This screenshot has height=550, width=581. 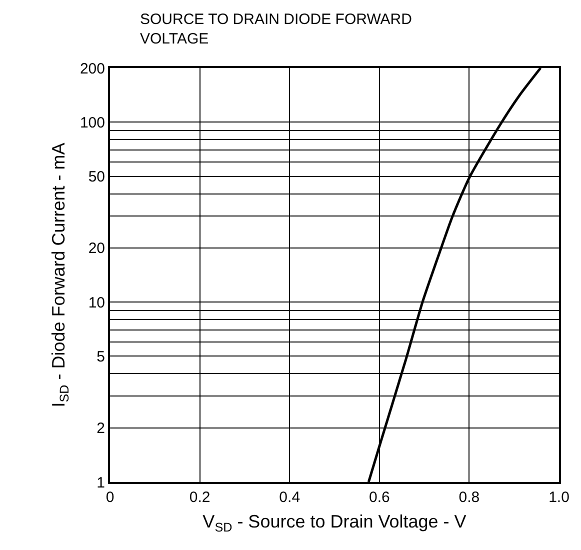 I want to click on chart-title: SOURCE TO DRAIN DIODE FORWARD VOLTAGE, so click(x=276, y=29).